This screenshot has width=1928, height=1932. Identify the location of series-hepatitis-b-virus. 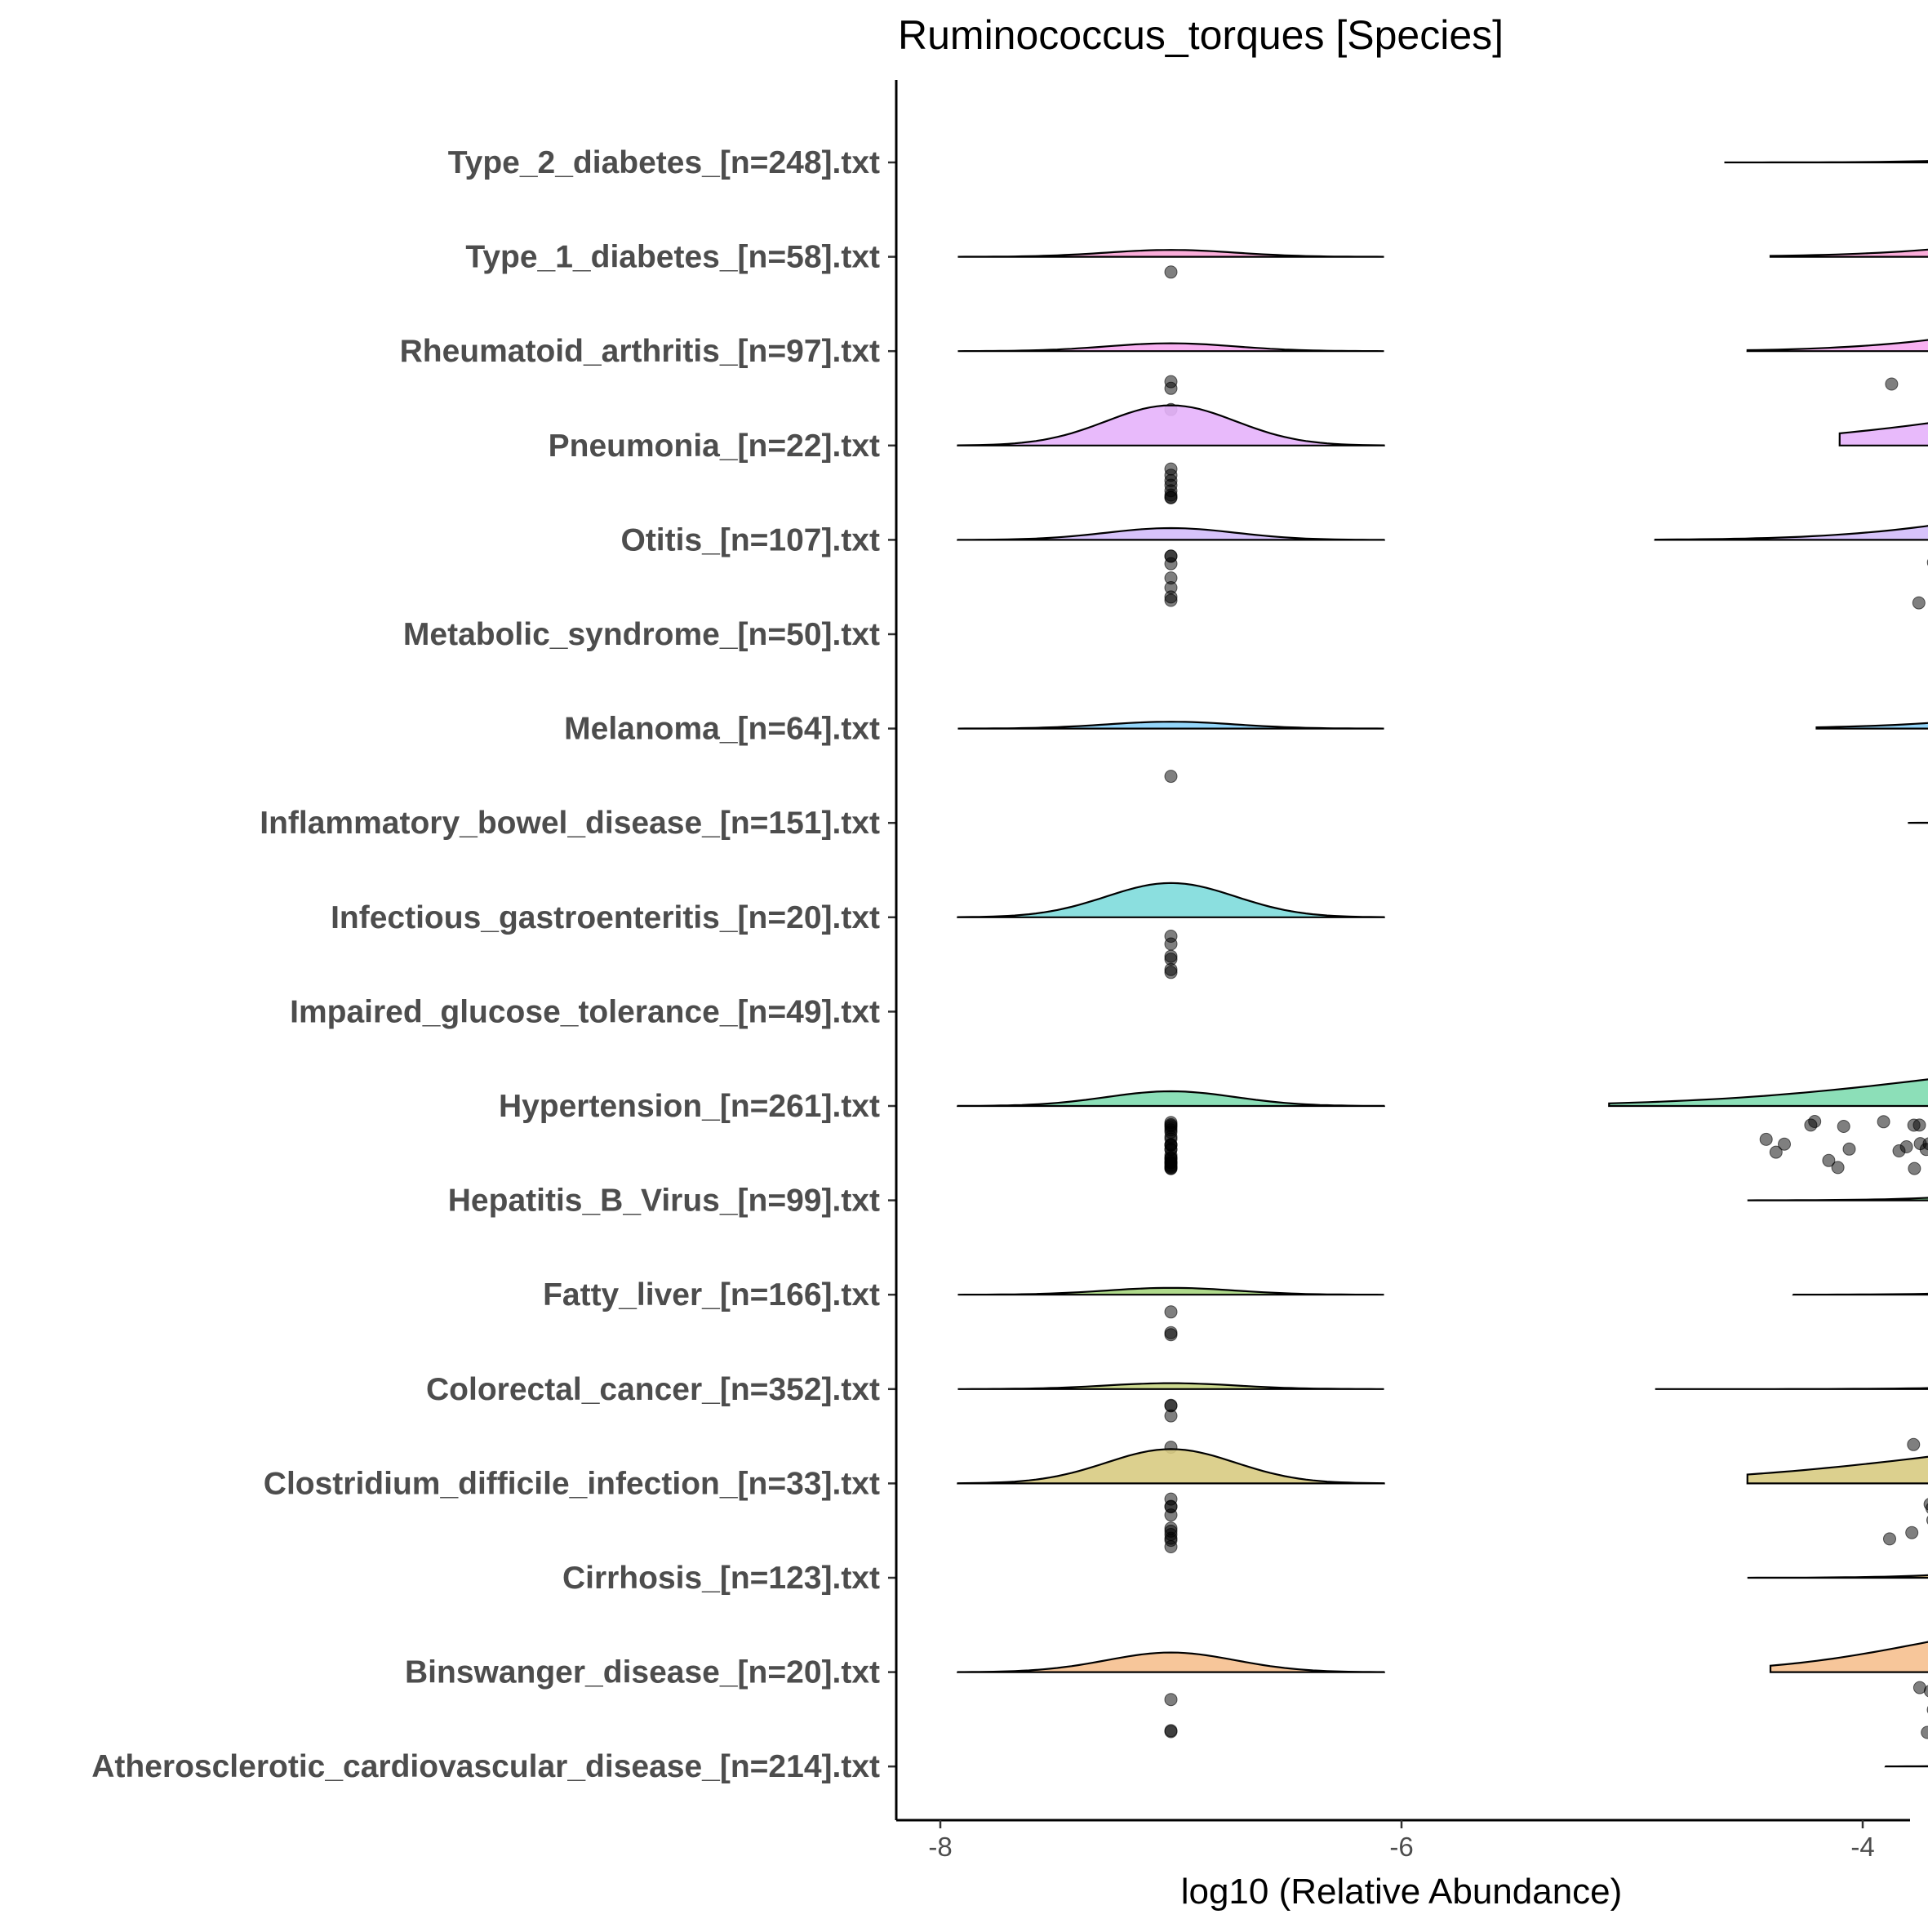
(1838, 1177).